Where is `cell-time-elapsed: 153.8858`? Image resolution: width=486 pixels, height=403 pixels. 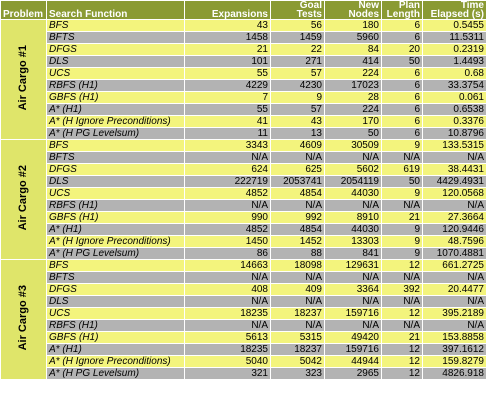 cell-time-elapsed: 153.8858 is located at coordinates (454, 337).